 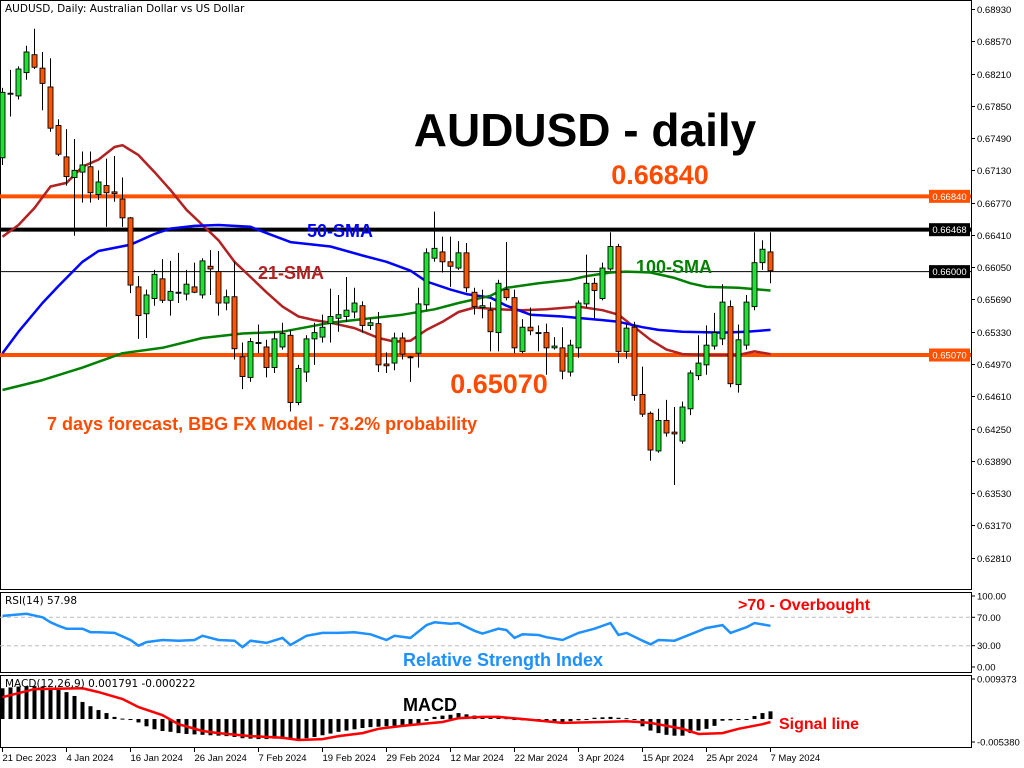 What do you see at coordinates (994, 494) in the screenshot?
I see `price-tick-label: 0.63530` at bounding box center [994, 494].